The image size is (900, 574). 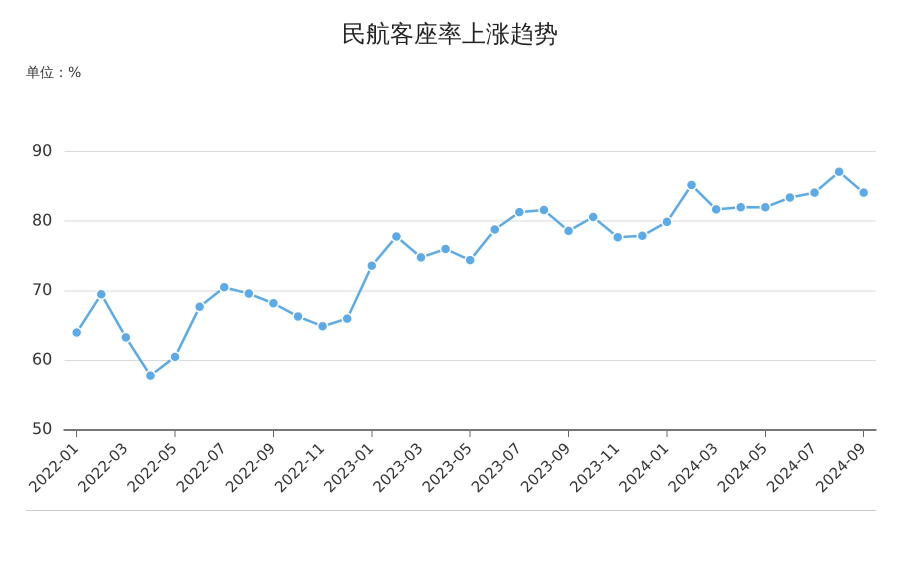 I want to click on y-tick-label: 70, so click(x=42, y=289).